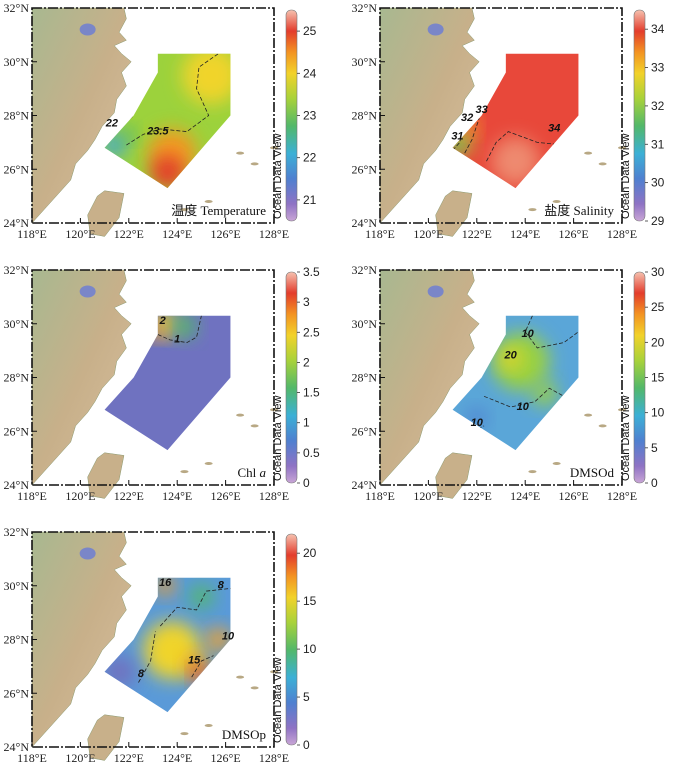  I want to click on panel-label: 盐度 Salinity, so click(579, 210).